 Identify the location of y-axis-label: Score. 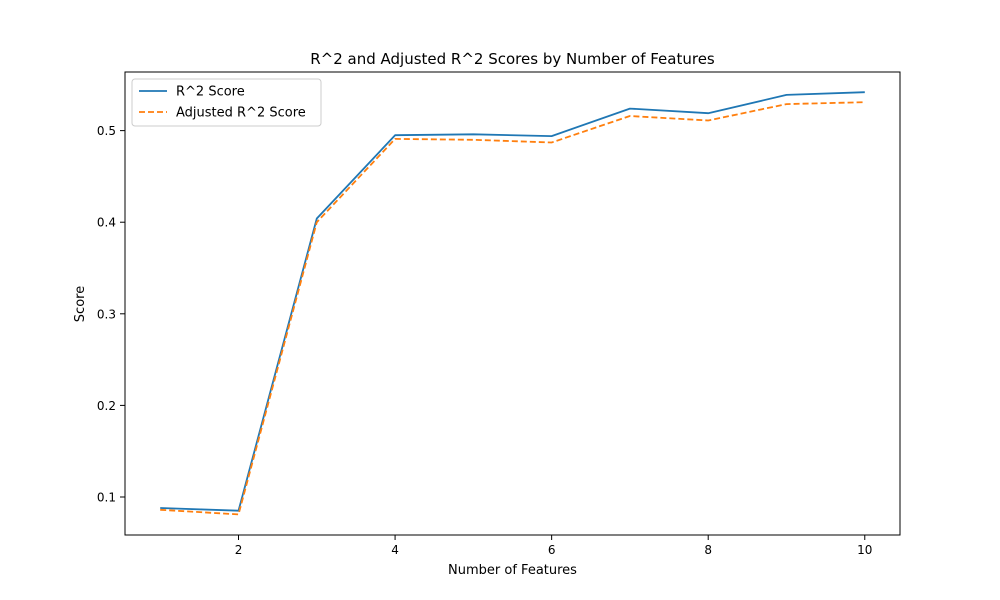
(80, 304).